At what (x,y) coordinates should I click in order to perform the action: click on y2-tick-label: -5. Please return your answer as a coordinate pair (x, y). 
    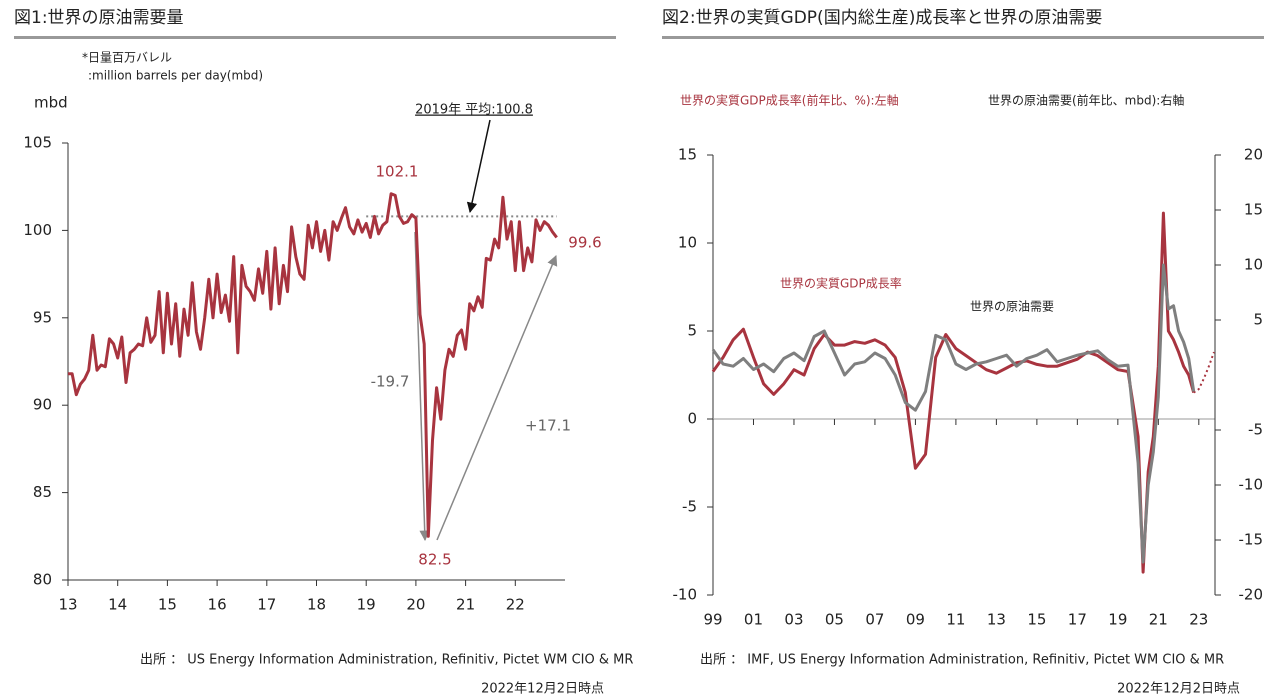
    Looking at the image, I should click on (1255, 430).